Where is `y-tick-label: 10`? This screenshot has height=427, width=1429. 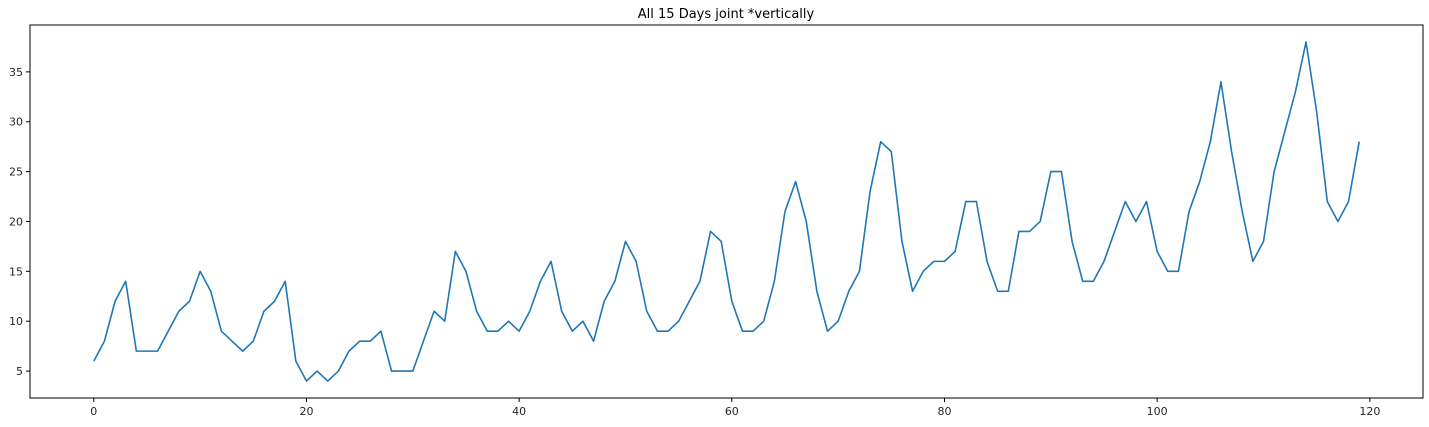
y-tick-label: 10 is located at coordinates (16, 321).